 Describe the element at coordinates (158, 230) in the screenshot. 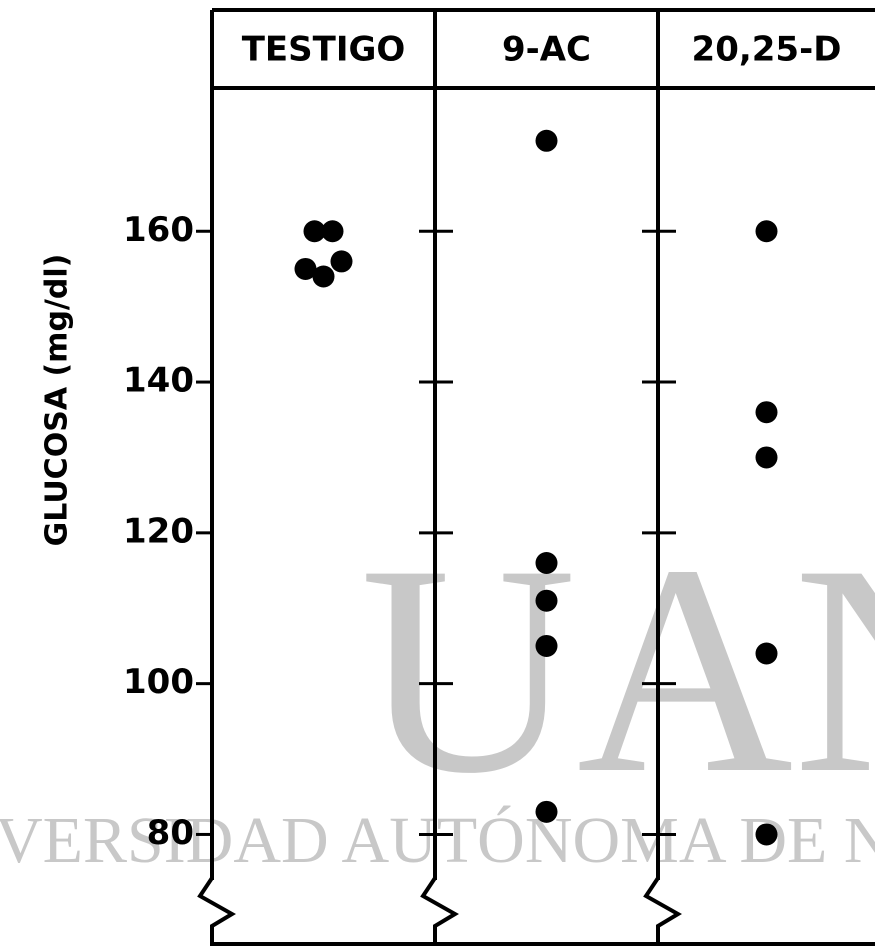

I see `y-tick-label: 160` at that location.